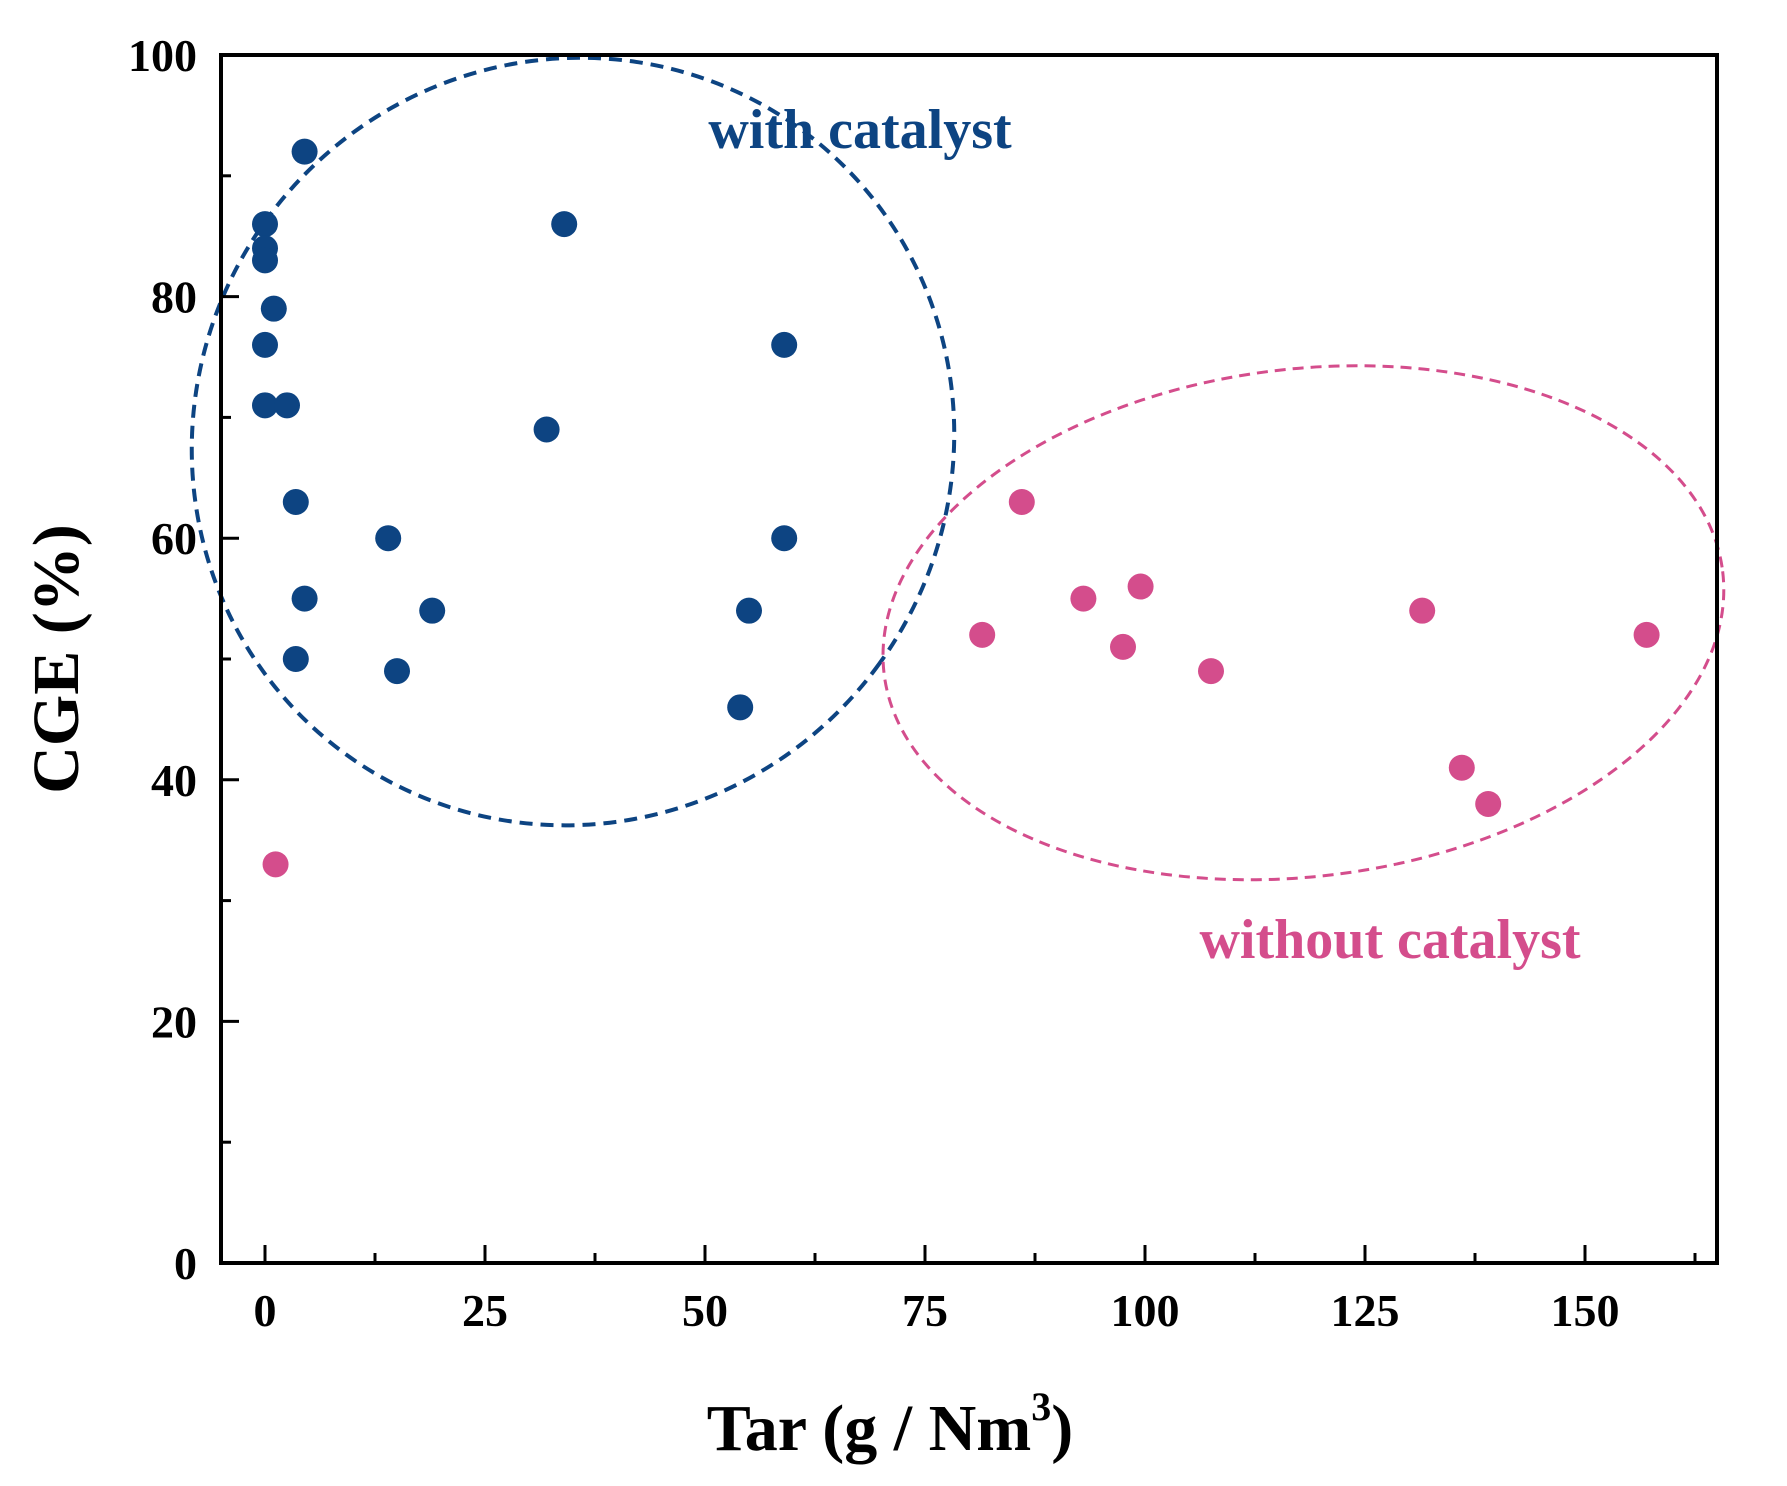 The image size is (1787, 1486). What do you see at coordinates (860, 130) in the screenshot?
I see `with-catalyst-label: with catalyst` at bounding box center [860, 130].